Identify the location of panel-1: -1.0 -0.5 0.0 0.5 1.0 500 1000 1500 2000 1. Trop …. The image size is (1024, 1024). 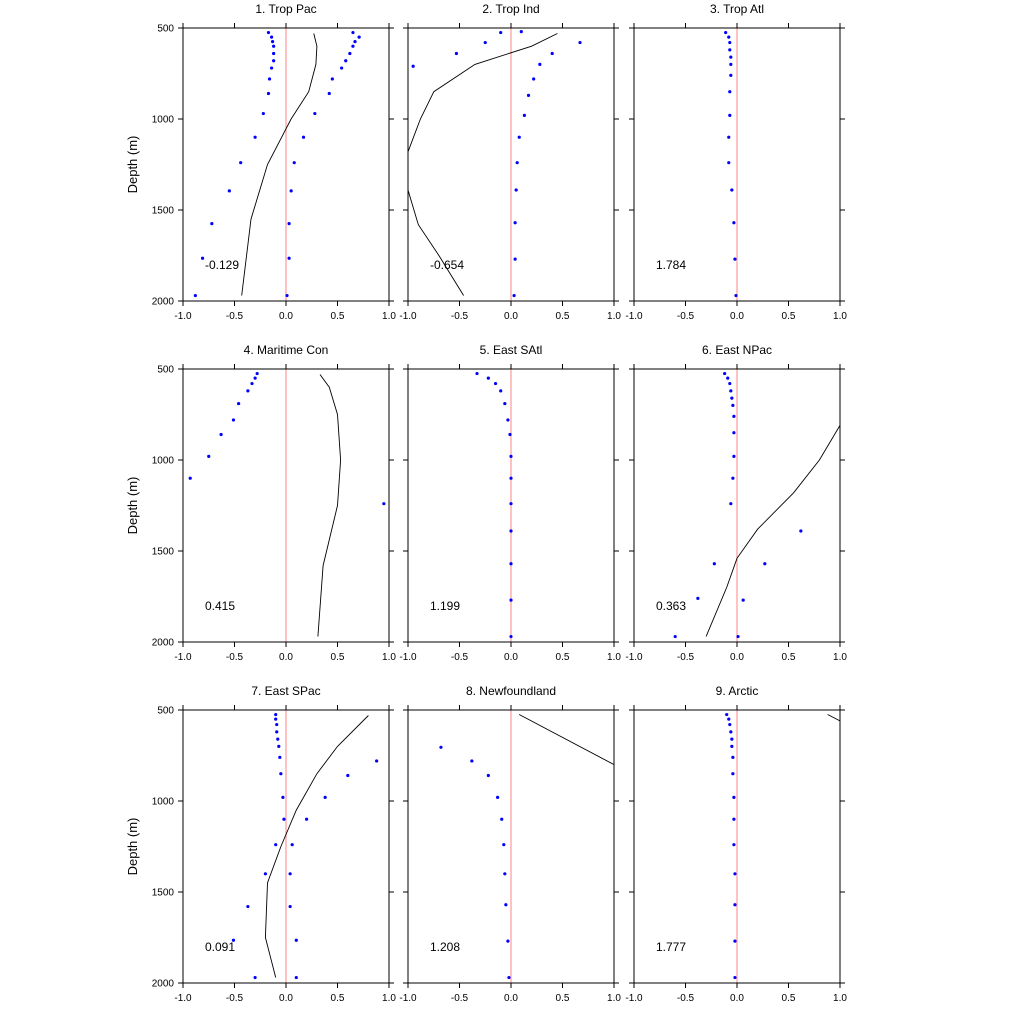
(260, 162).